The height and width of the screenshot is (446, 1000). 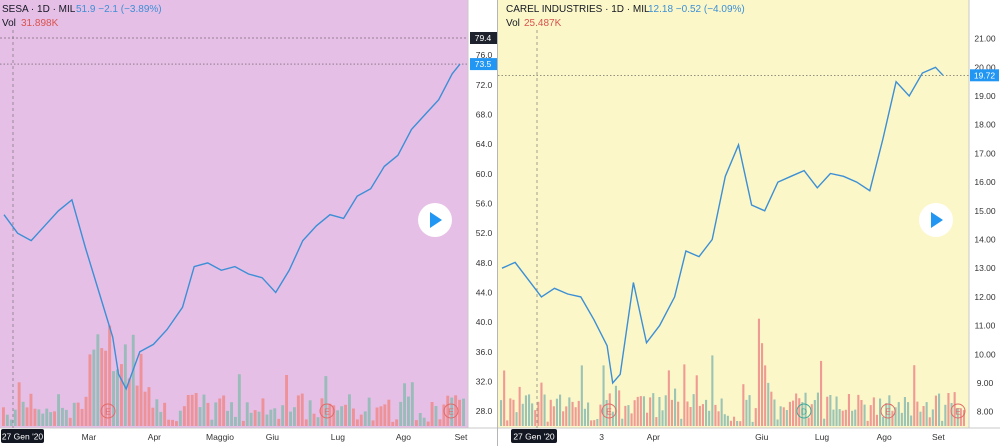 I want to click on y-tick-label: 56.0, so click(x=484, y=204).